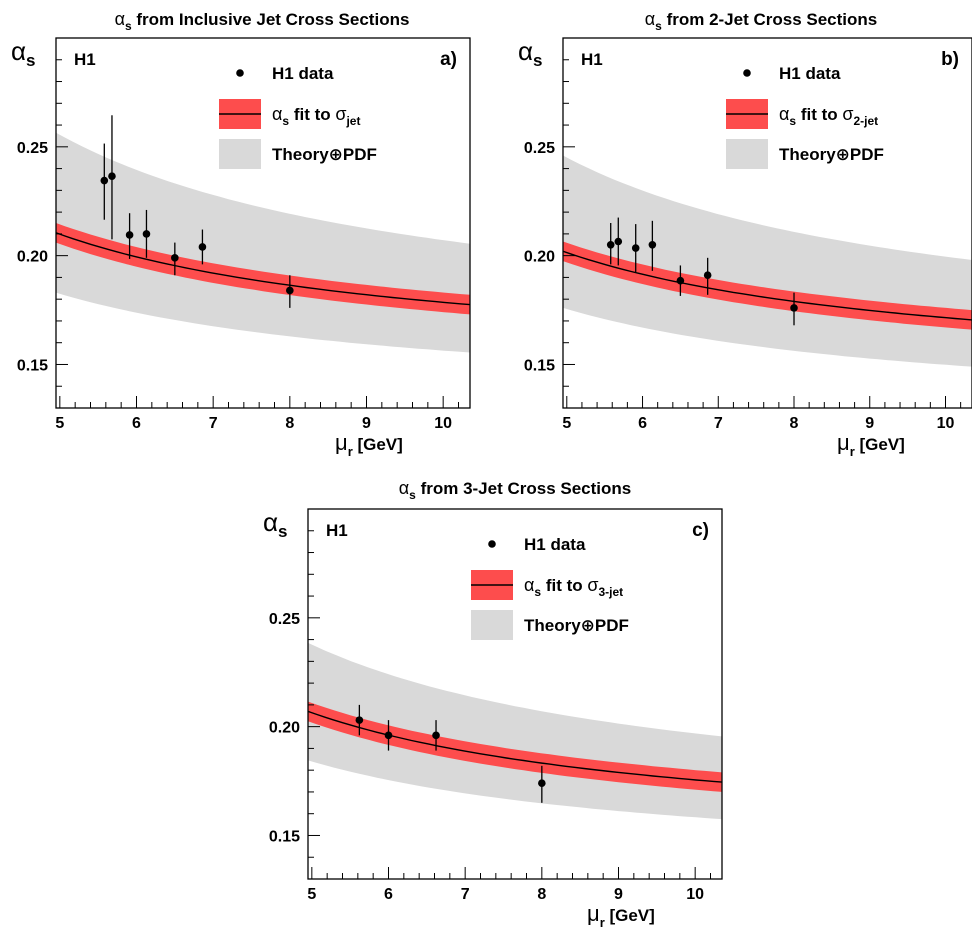  Describe the element at coordinates (950, 59) in the screenshot. I see `panel-label: b)` at that location.